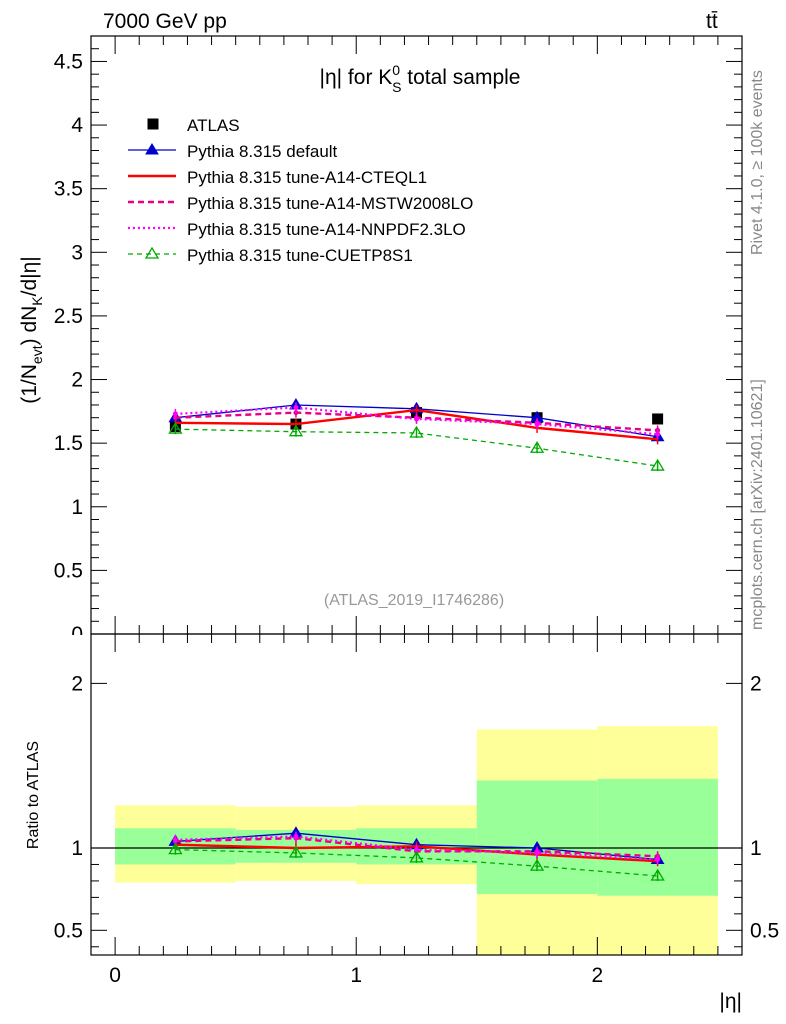 This screenshot has height=1024, width=786. What do you see at coordinates (330, 203) in the screenshot?
I see `legend-label-2: Pythia 8.315 tune-A14-MSTW2008LO` at bounding box center [330, 203].